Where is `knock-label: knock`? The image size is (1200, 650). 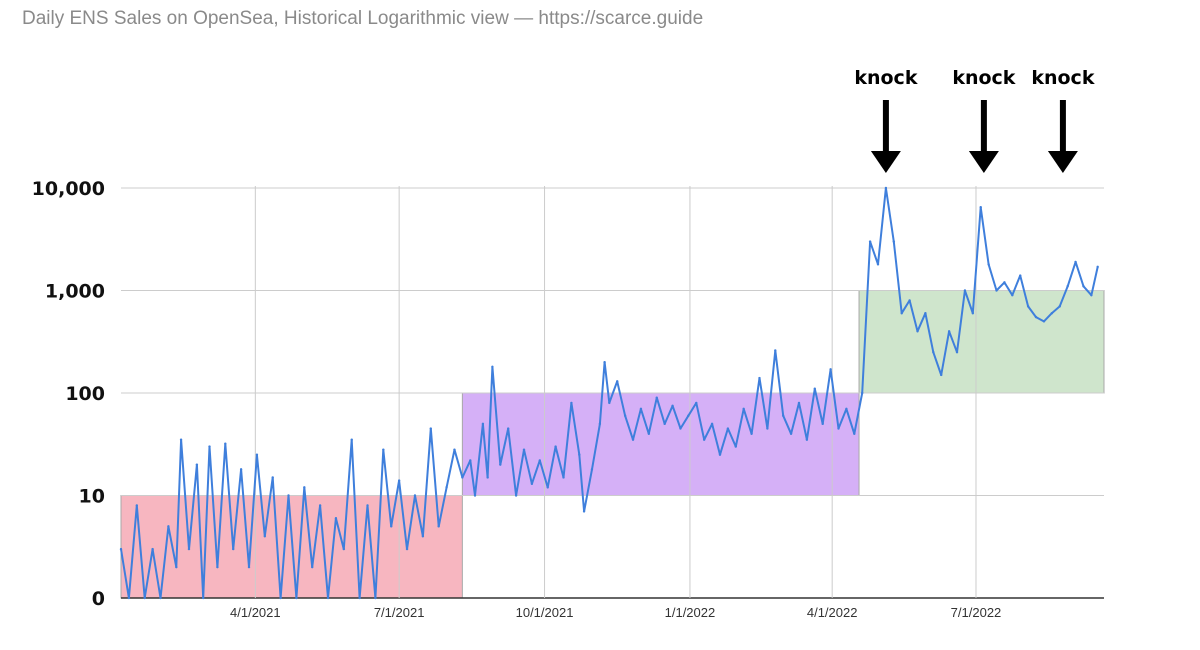
knock-label: knock is located at coordinates (885, 78).